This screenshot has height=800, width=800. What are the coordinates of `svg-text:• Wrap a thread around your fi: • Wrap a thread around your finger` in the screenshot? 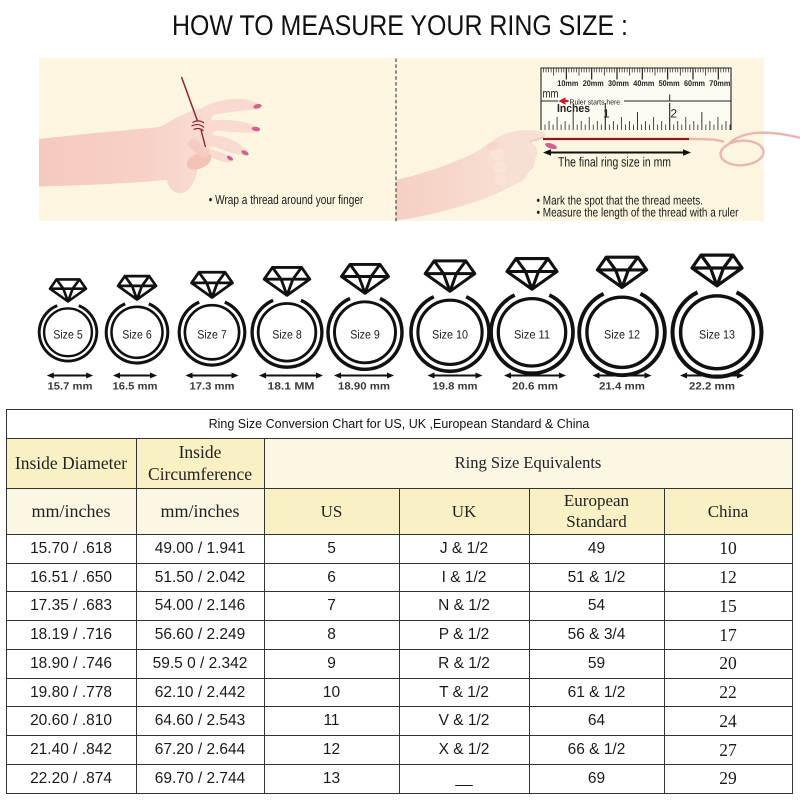 It's located at (286, 199).